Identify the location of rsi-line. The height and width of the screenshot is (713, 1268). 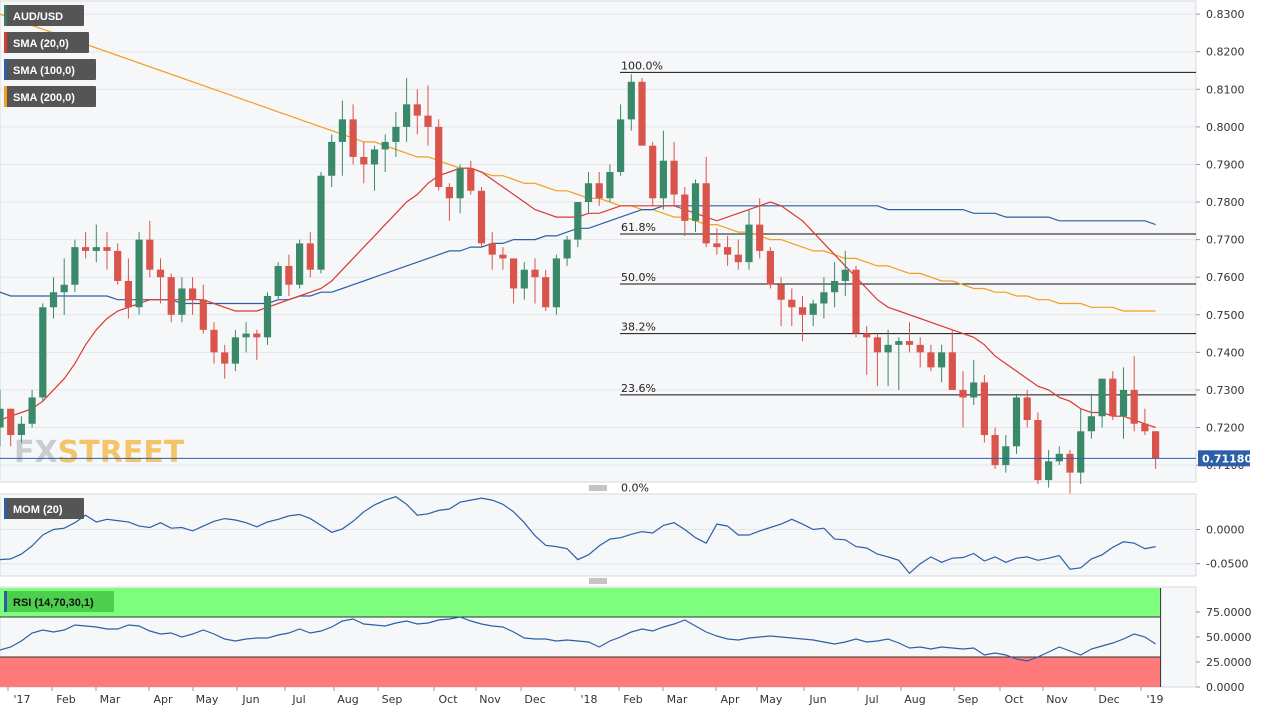
(578, 639).